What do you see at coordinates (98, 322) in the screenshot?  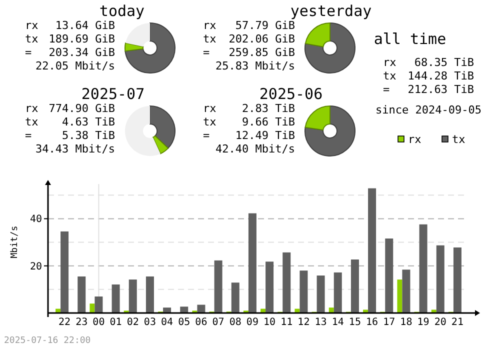 I see `x-tick-label: 00` at bounding box center [98, 322].